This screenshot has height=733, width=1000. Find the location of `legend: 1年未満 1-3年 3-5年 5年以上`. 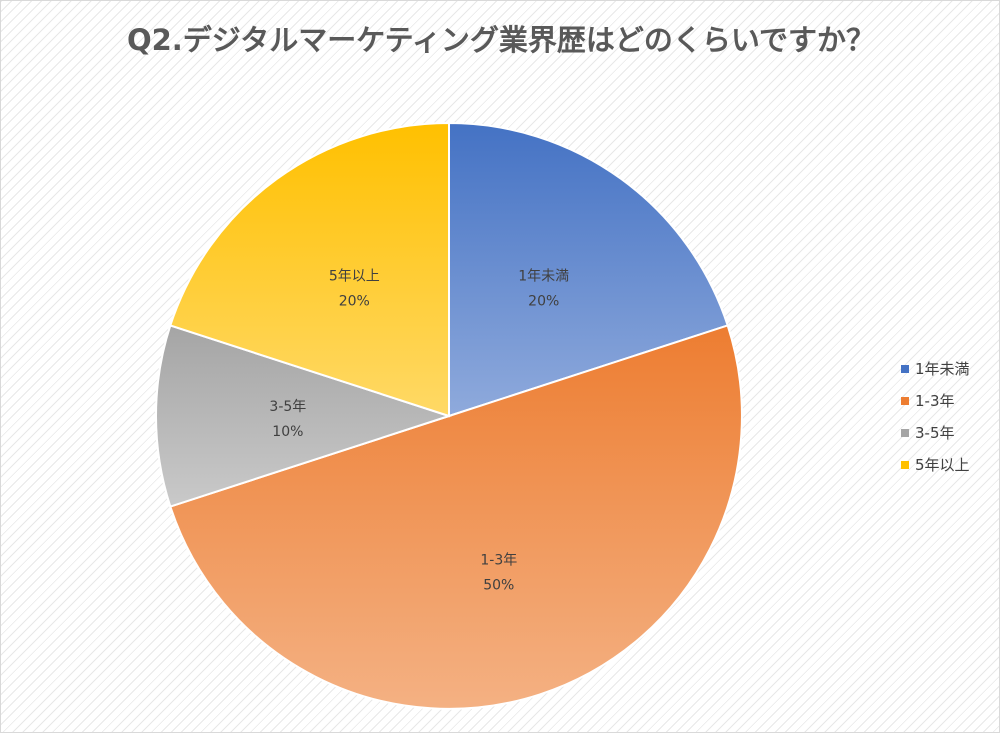

legend: 1年未満 1-3年 3-5年 5年以上 is located at coordinates (948, 420).